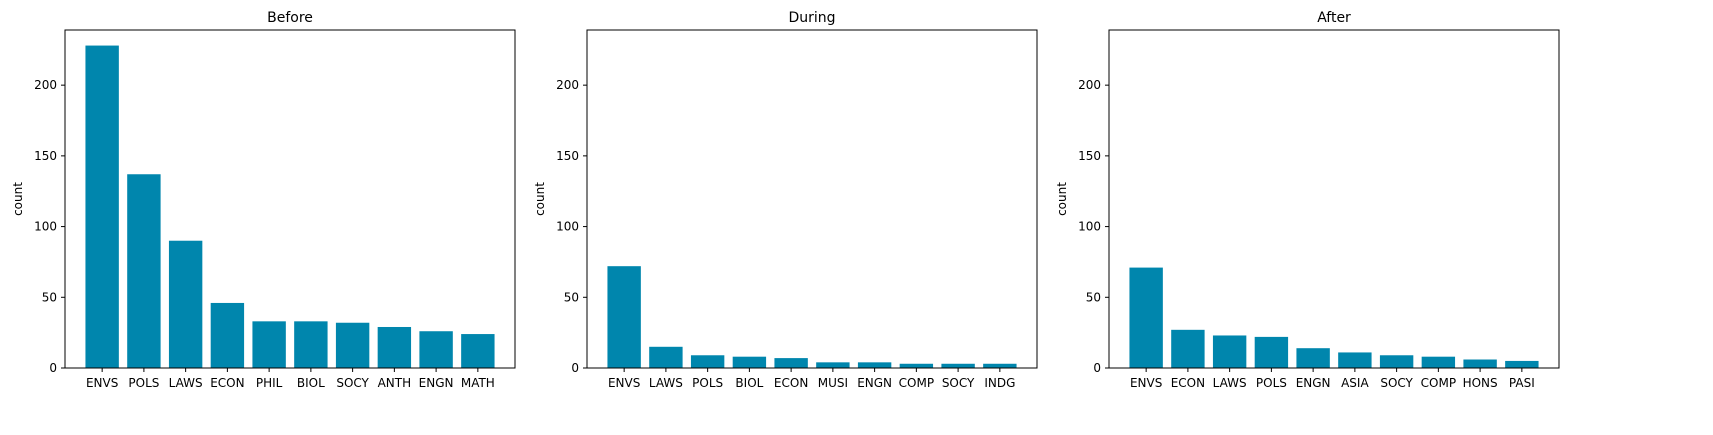 This screenshot has width=1713, height=435. Describe the element at coordinates (290, 18) in the screenshot. I see `chart-title: Before` at that location.